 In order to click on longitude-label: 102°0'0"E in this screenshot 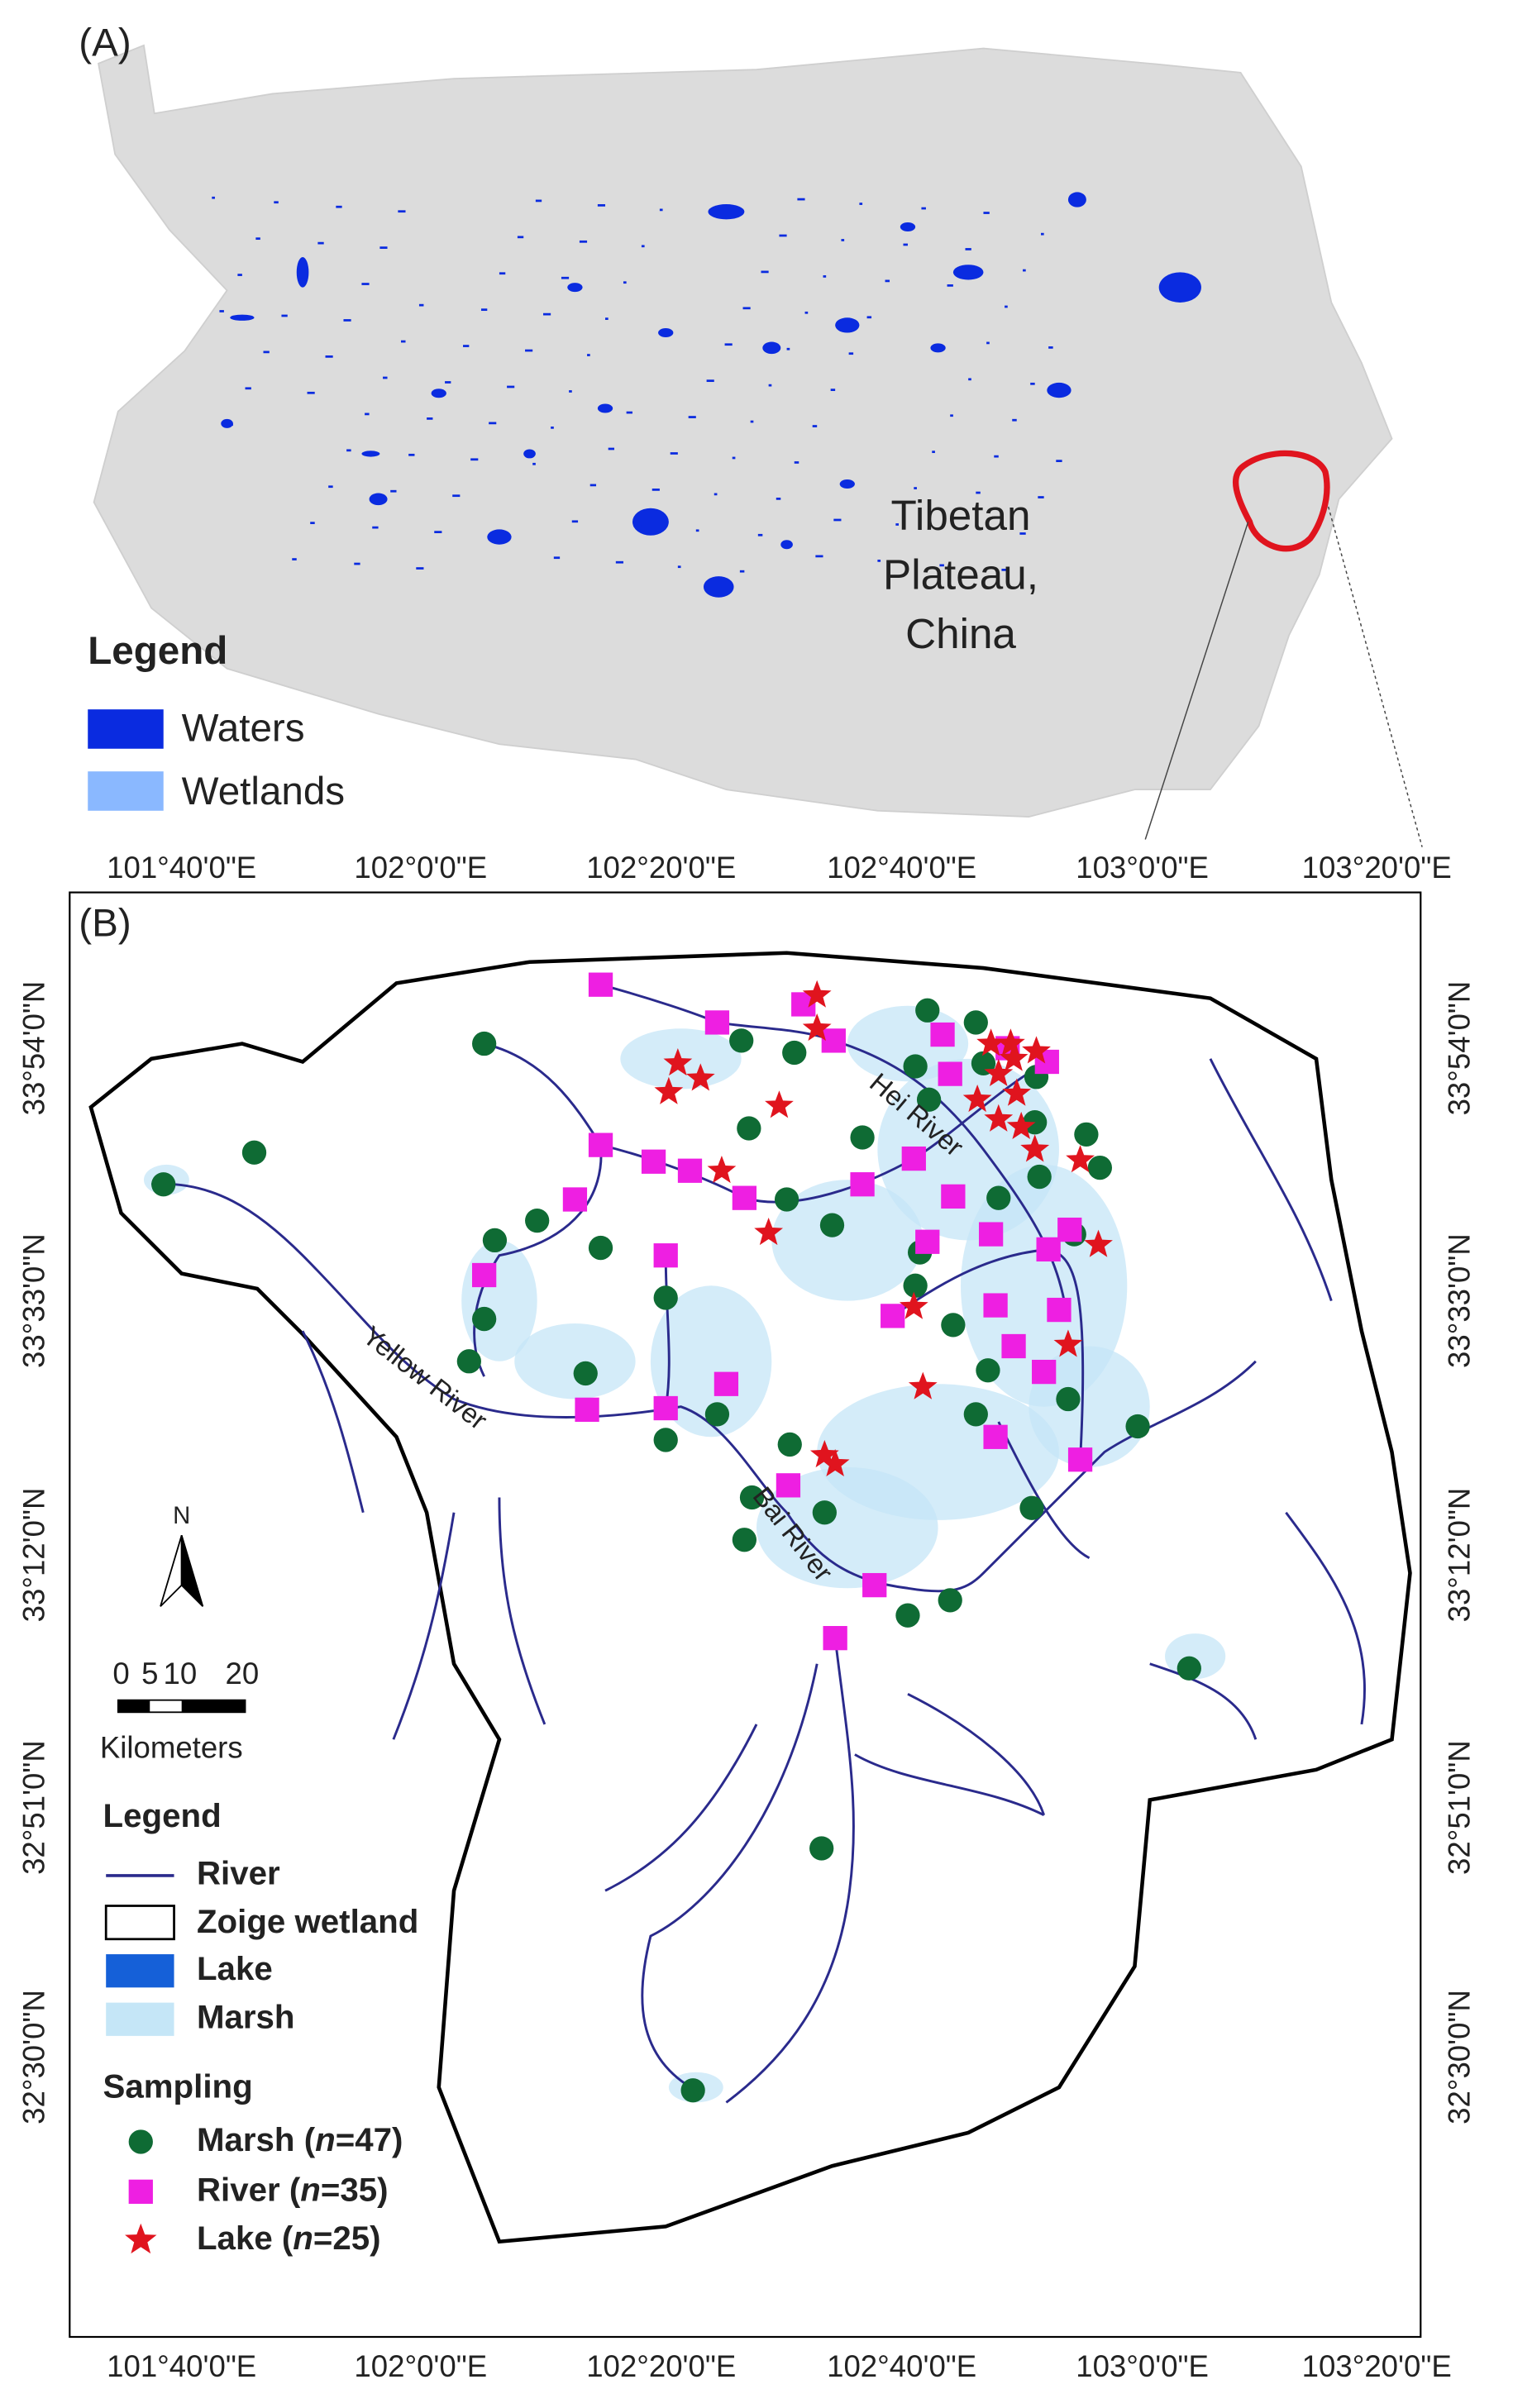, I will do `click(421, 868)`.